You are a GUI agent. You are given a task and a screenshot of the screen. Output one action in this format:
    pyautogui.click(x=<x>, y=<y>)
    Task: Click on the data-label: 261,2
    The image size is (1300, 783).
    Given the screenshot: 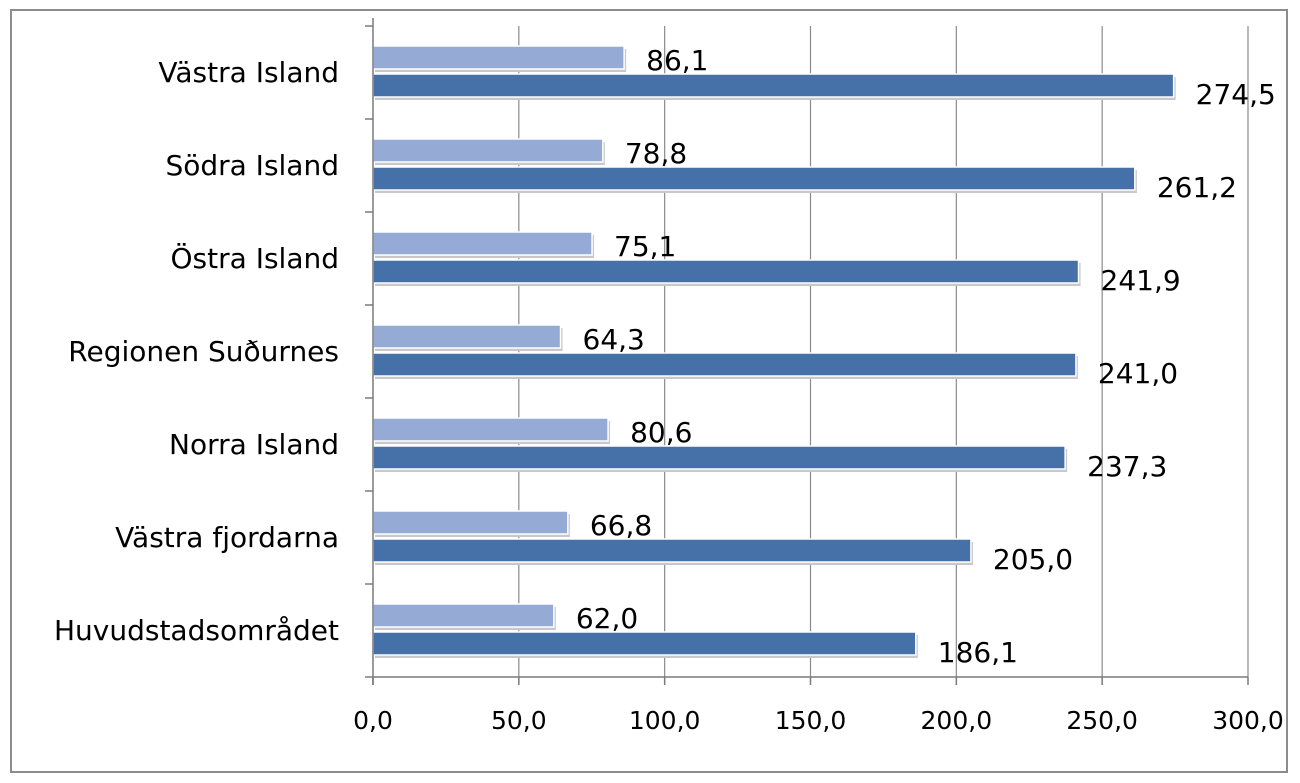 What is the action you would take?
    pyautogui.click(x=1197, y=187)
    